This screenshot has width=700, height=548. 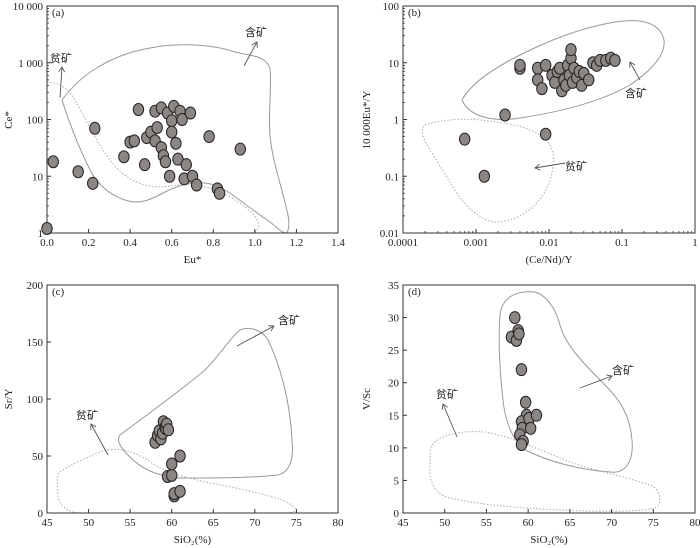 What do you see at coordinates (131, 523) in the screenshot?
I see `x-tick-label: 55` at bounding box center [131, 523].